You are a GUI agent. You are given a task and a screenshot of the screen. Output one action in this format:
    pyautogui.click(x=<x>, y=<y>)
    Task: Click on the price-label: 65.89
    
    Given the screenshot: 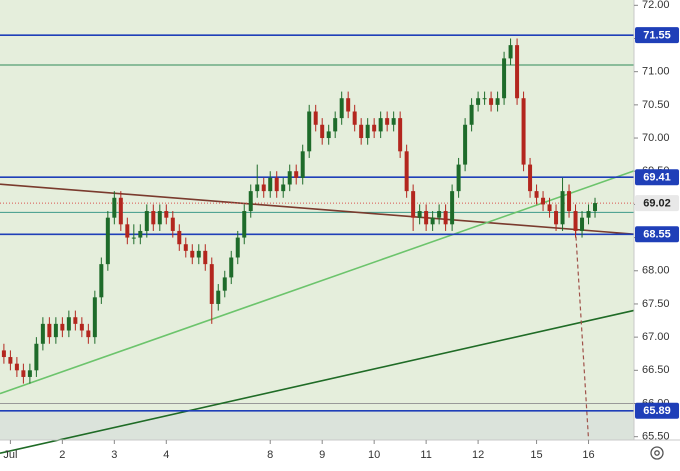 What is the action you would take?
    pyautogui.click(x=657, y=411)
    